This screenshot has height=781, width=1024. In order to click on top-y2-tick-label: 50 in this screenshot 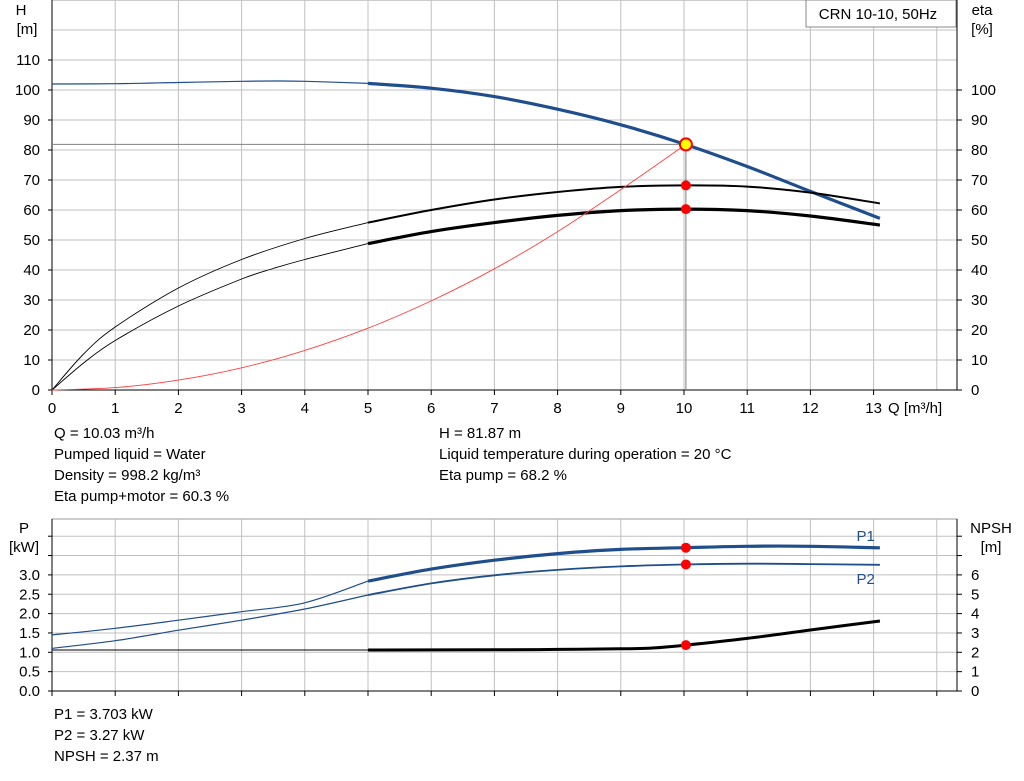, I will do `click(979, 240)`.